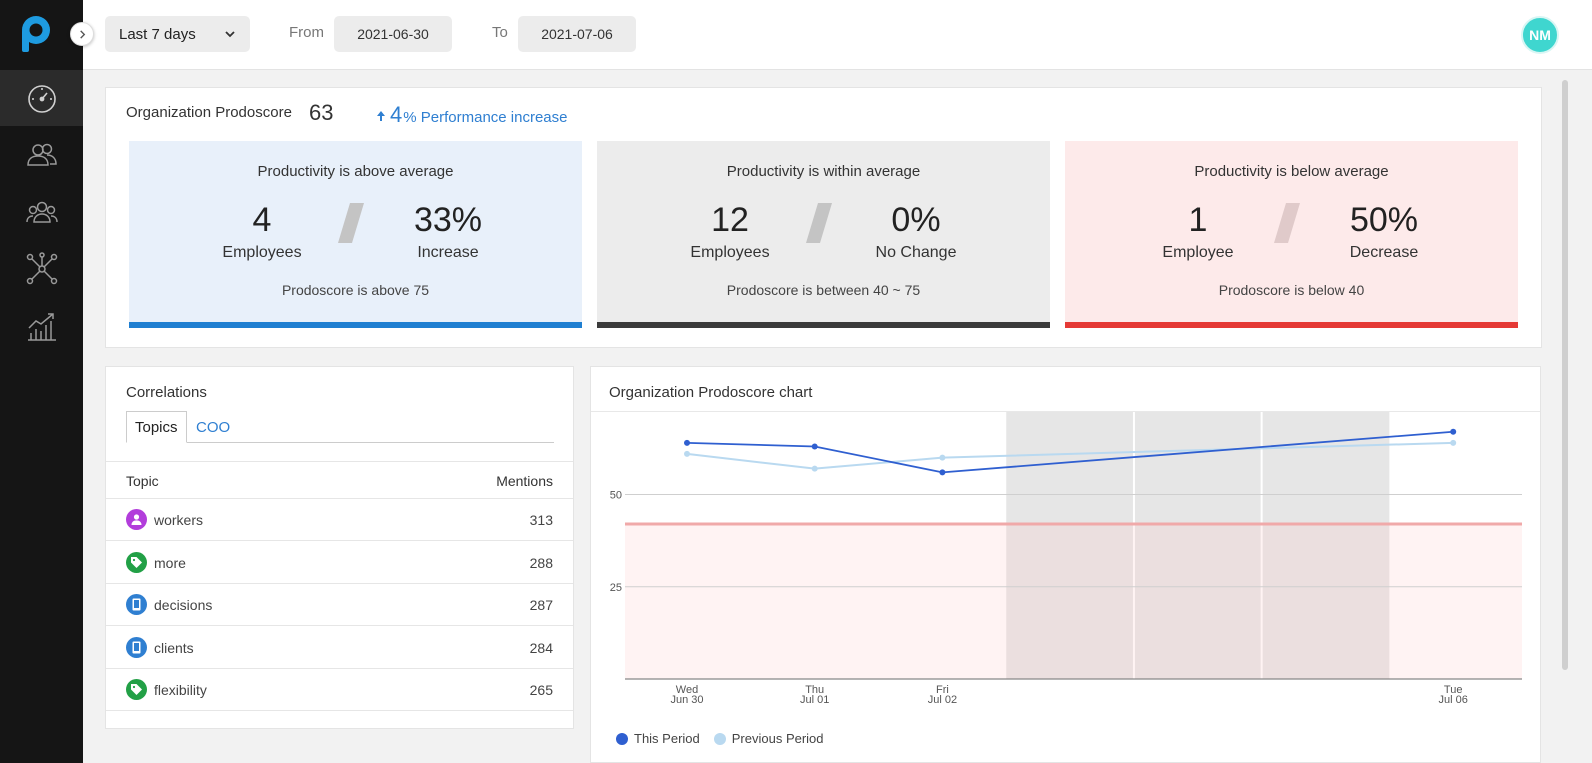 The width and height of the screenshot is (1592, 763). Describe the element at coordinates (340, 427) in the screenshot. I see `correlations-tabs: Topics COO` at that location.